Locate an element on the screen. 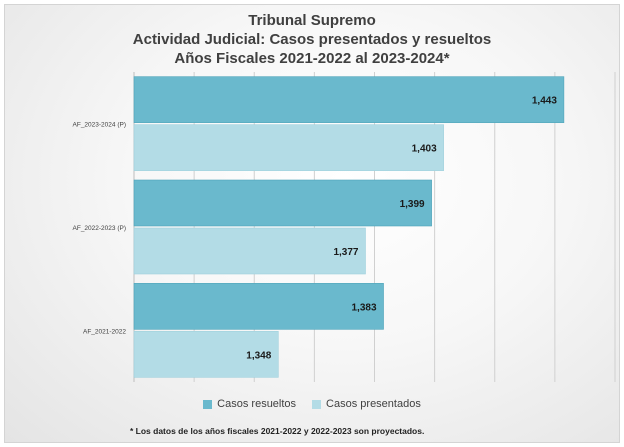  legend-swatch-presentados is located at coordinates (317, 404).